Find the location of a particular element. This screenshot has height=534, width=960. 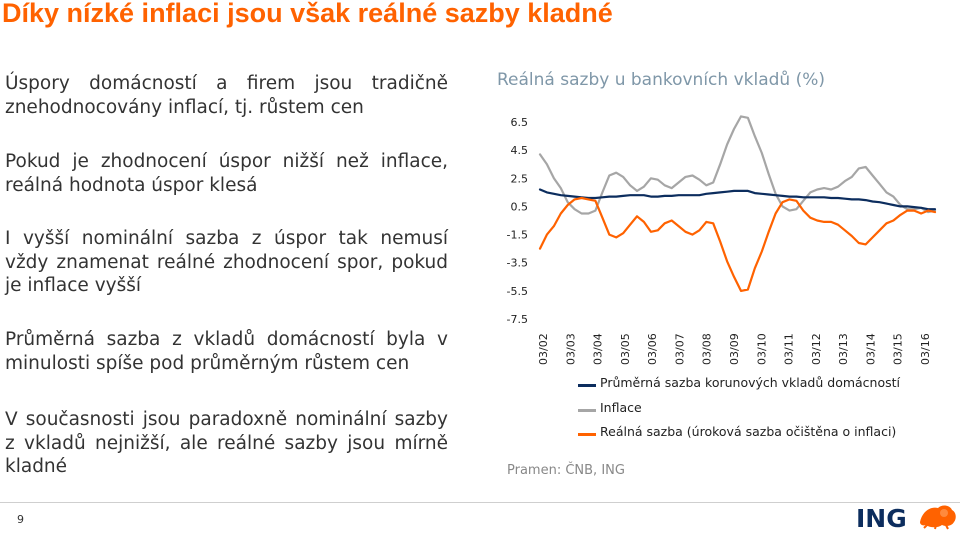

source-note: Pramen: ČNB, ING is located at coordinates (566, 470).